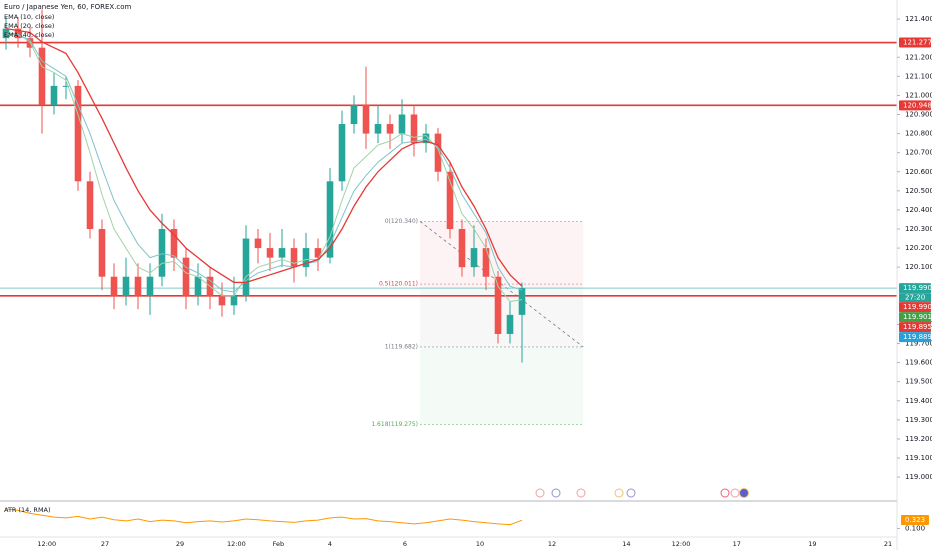 The image size is (932, 550). I want to click on y-tick-label: 119.600, so click(918, 363).